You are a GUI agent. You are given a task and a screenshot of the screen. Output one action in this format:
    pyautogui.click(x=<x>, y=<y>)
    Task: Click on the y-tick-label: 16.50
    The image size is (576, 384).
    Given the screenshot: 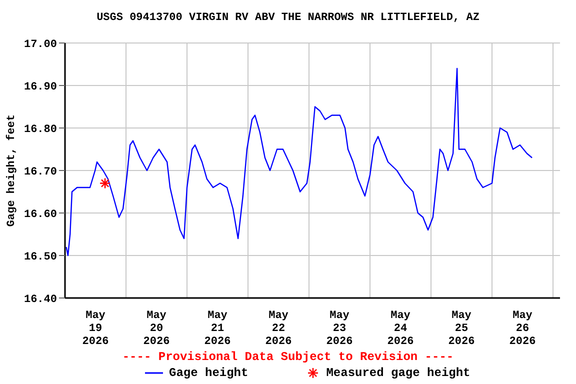 What is the action you would take?
    pyautogui.click(x=40, y=257)
    